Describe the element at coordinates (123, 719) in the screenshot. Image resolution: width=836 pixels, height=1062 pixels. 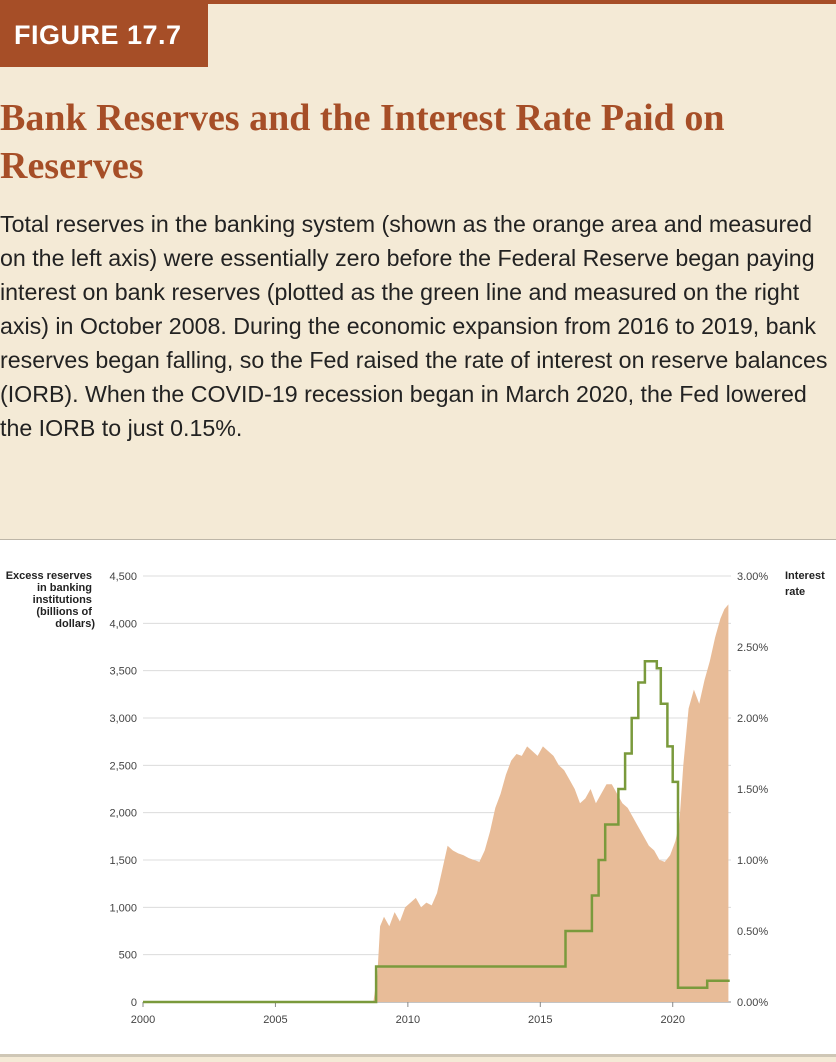
I see `y-left-tick-label: 3,000` at that location.